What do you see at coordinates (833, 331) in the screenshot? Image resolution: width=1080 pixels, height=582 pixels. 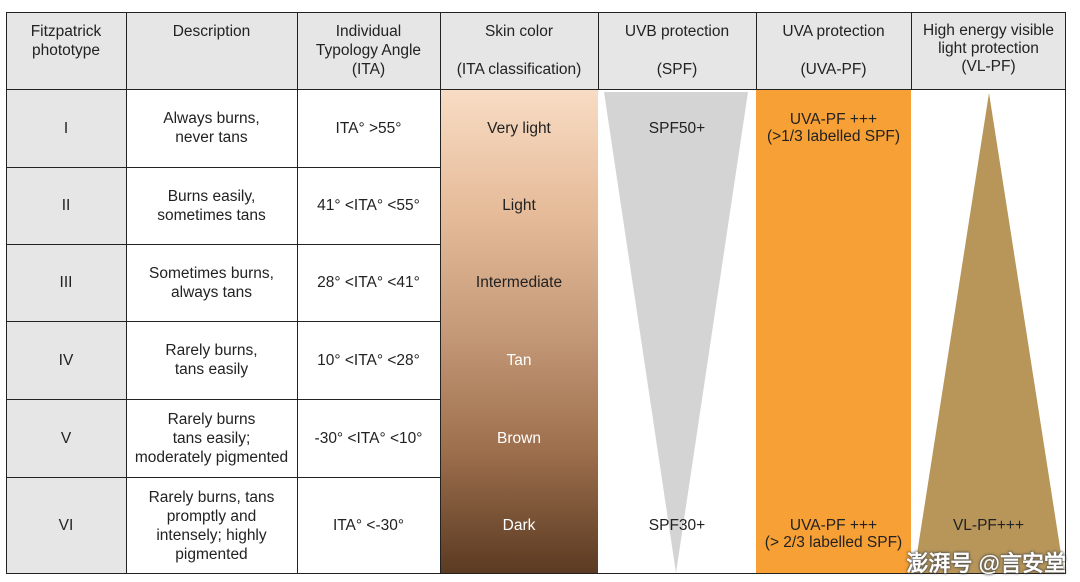 I see `uva-column-fill` at bounding box center [833, 331].